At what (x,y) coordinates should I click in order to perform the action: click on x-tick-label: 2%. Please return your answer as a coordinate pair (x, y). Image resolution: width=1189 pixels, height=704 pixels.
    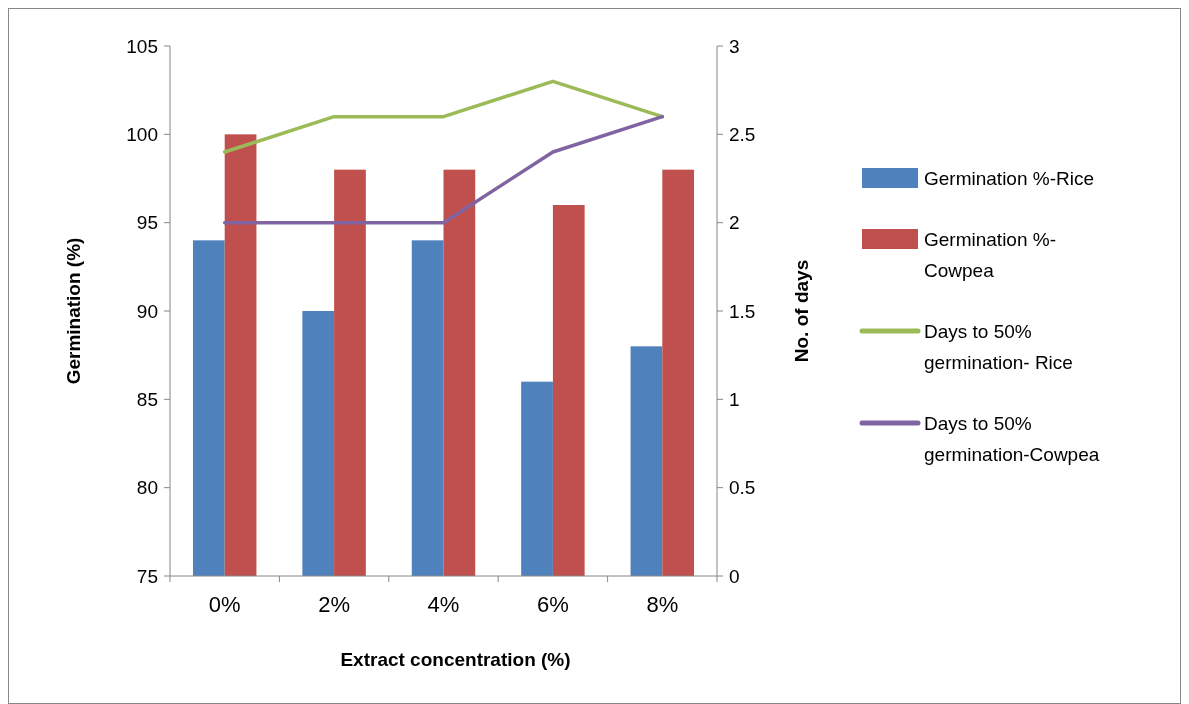
    Looking at the image, I should click on (334, 604).